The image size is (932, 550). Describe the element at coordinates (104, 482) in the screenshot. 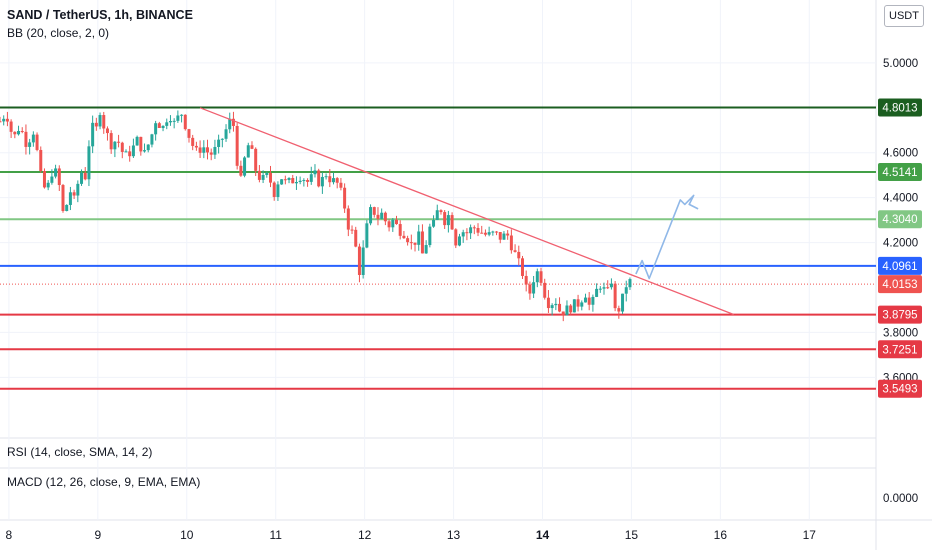

I see `macd-indicator-label: MACD (12, 26, close, 9, EMA, EMA)` at that location.